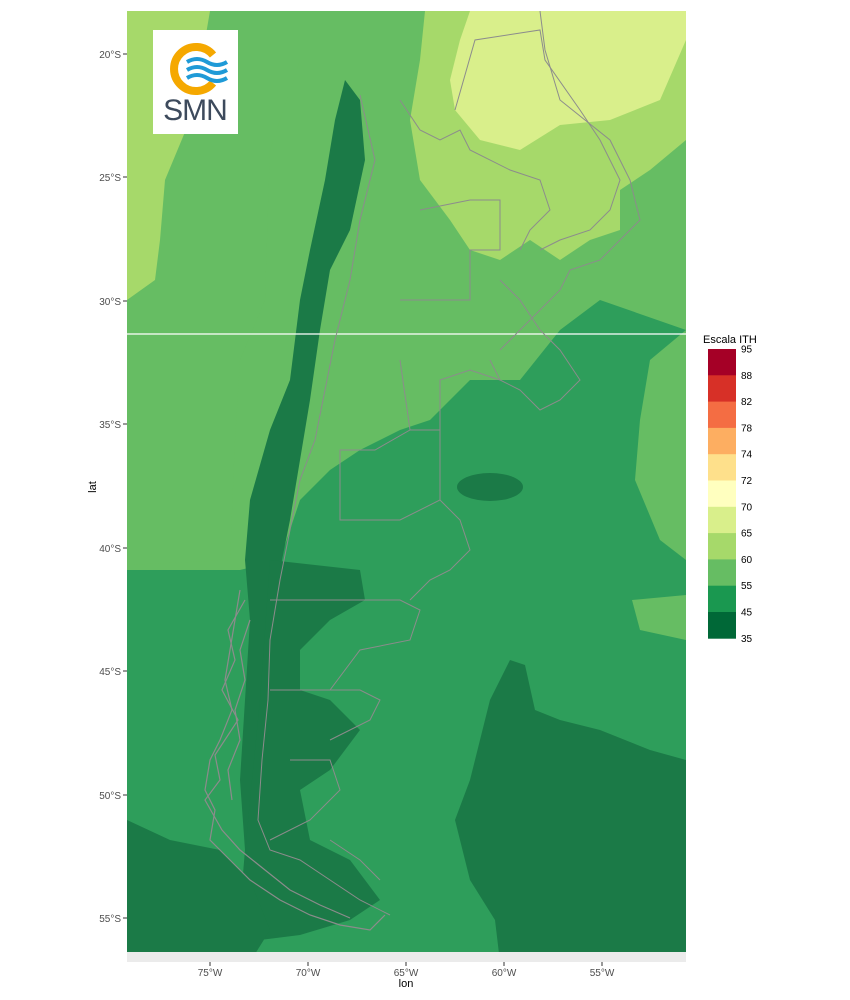 Image resolution: width=850 pixels, height=1000 pixels. I want to click on y-tick-label: 30°S, so click(110, 302).